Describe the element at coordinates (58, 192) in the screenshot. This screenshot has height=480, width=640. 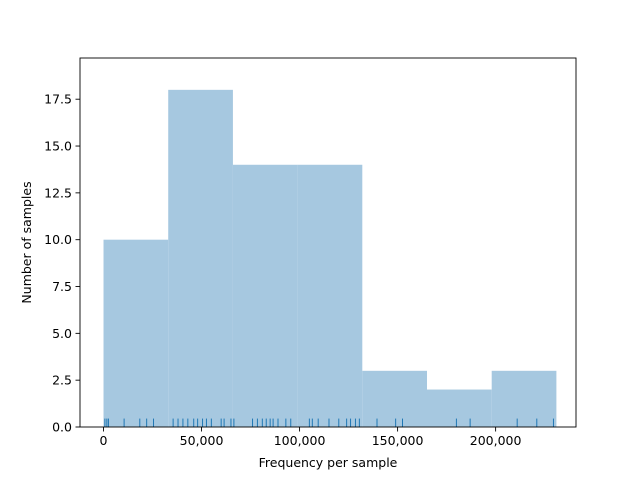
I see `y-tick-label: 12.5` at that location.